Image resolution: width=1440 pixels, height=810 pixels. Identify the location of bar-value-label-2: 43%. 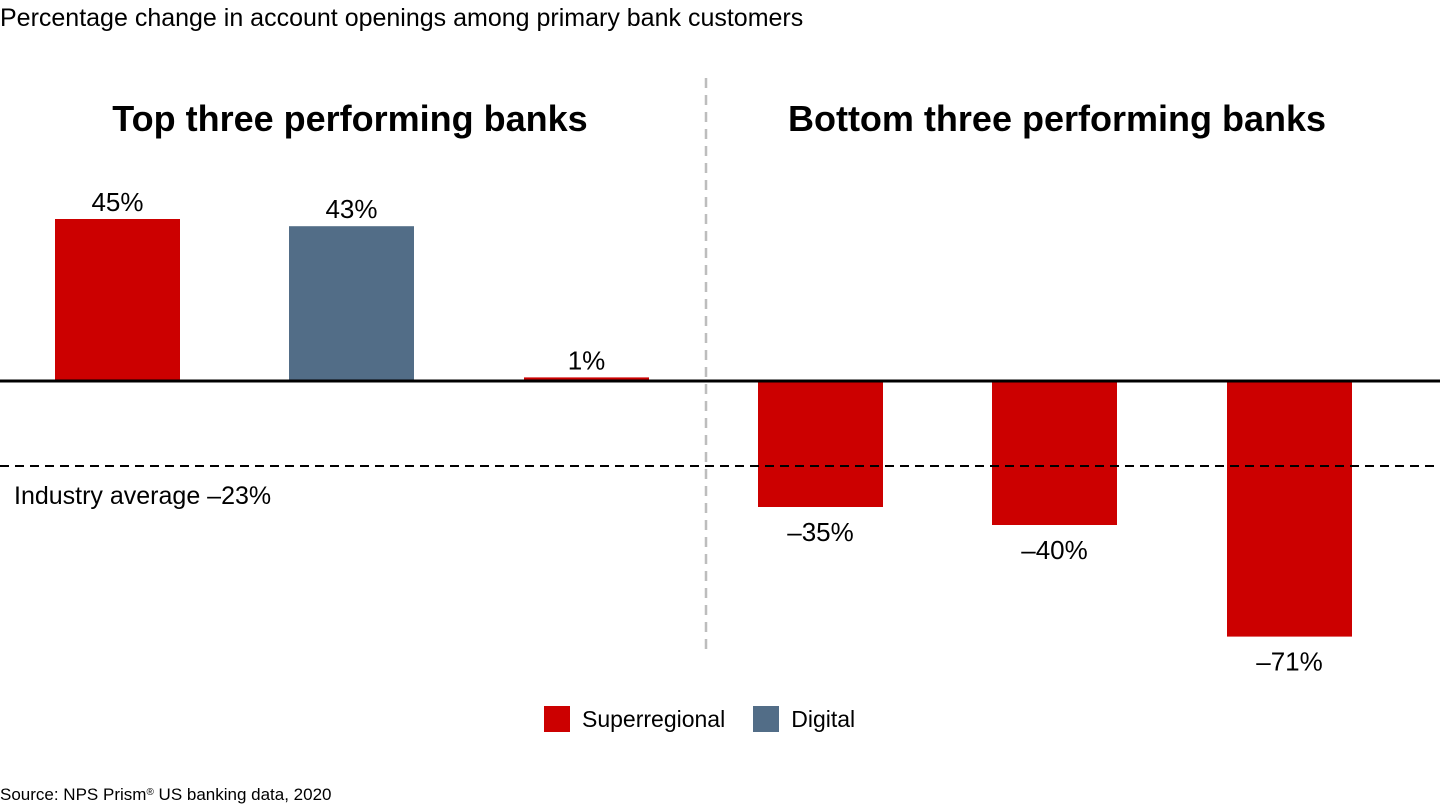
(351, 209).